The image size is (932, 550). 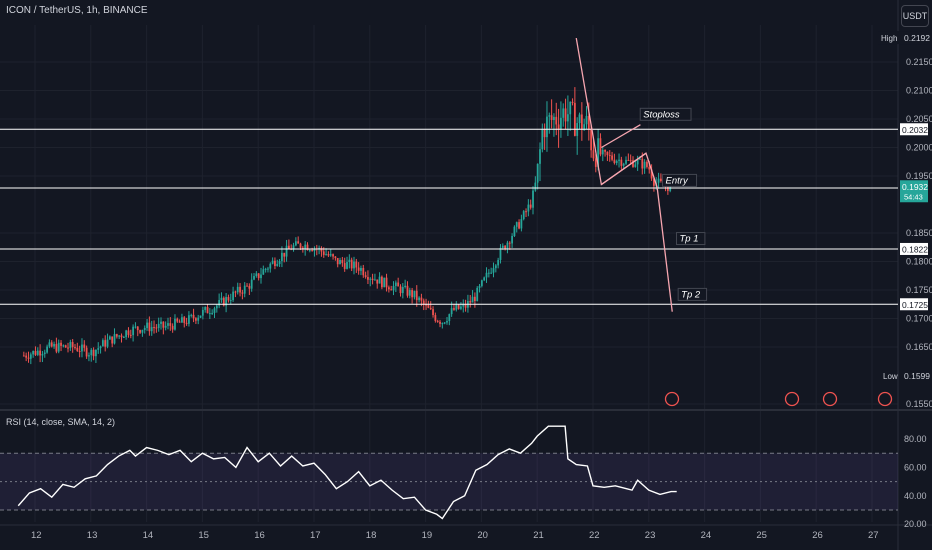 I want to click on price-tick-label: 0.2000, so click(x=919, y=148).